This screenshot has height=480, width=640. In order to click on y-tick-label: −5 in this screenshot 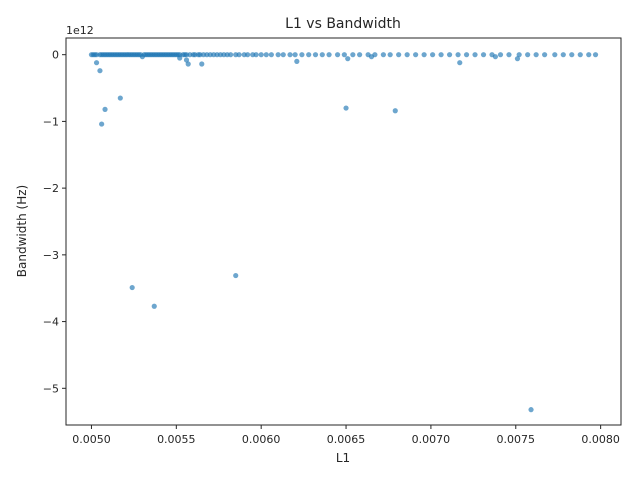, I will do `click(51, 388)`.